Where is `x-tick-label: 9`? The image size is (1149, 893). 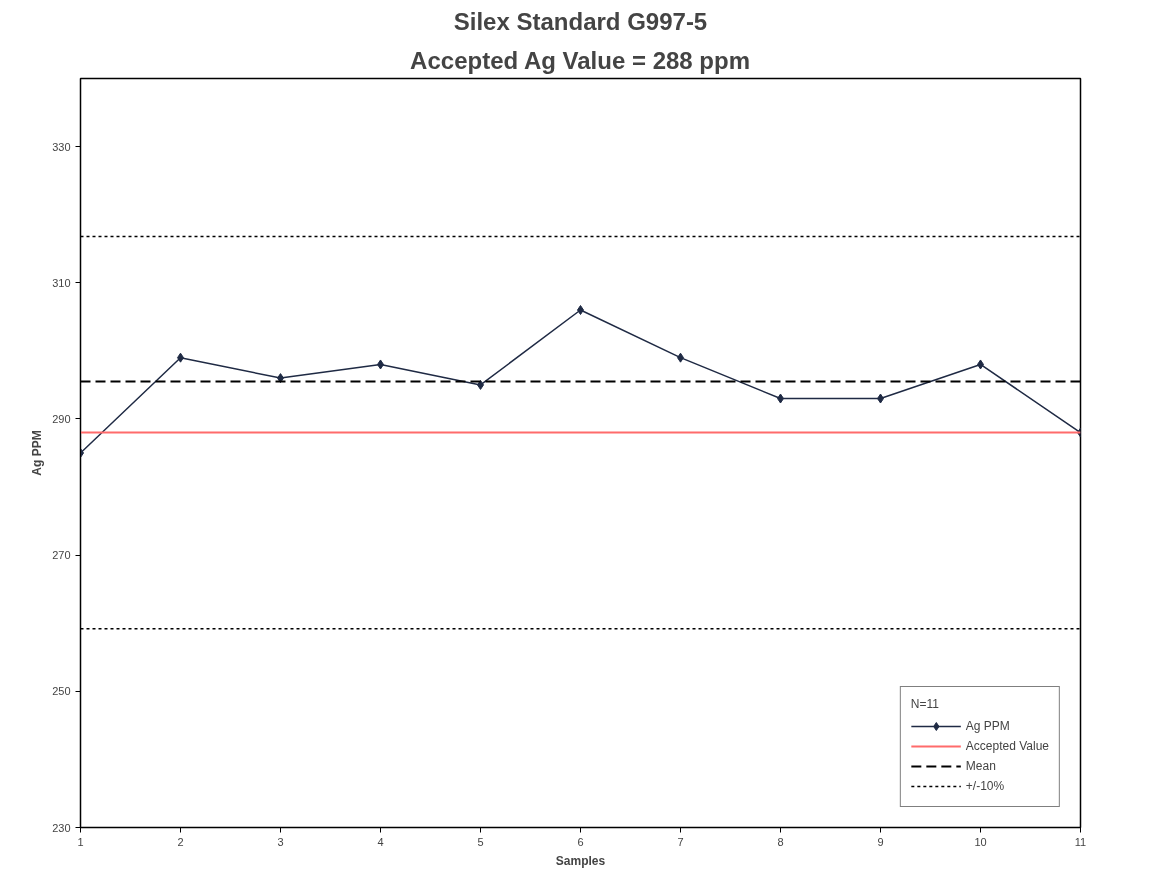 x-tick-label: 9 is located at coordinates (880, 841).